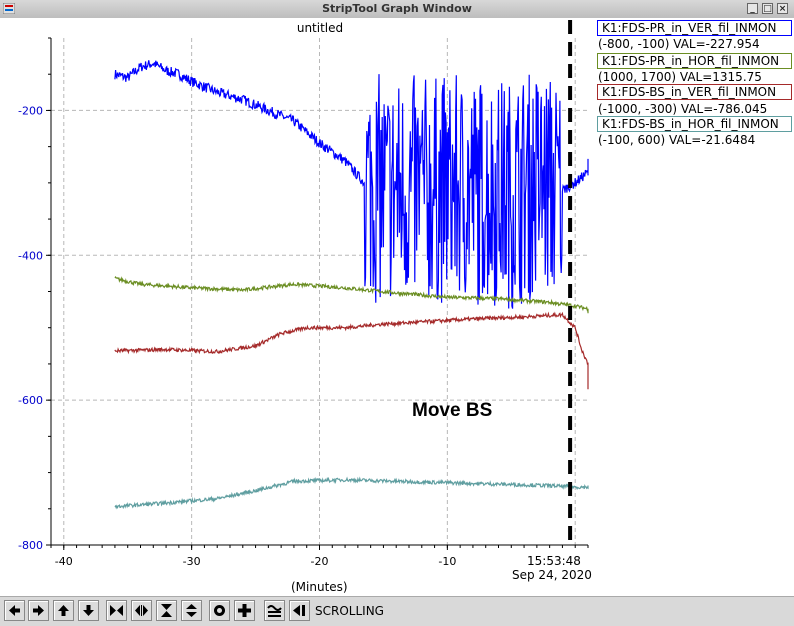 The height and width of the screenshot is (626, 794). What do you see at coordinates (447, 561) in the screenshot?
I see `x-tick-label: -10` at bounding box center [447, 561].